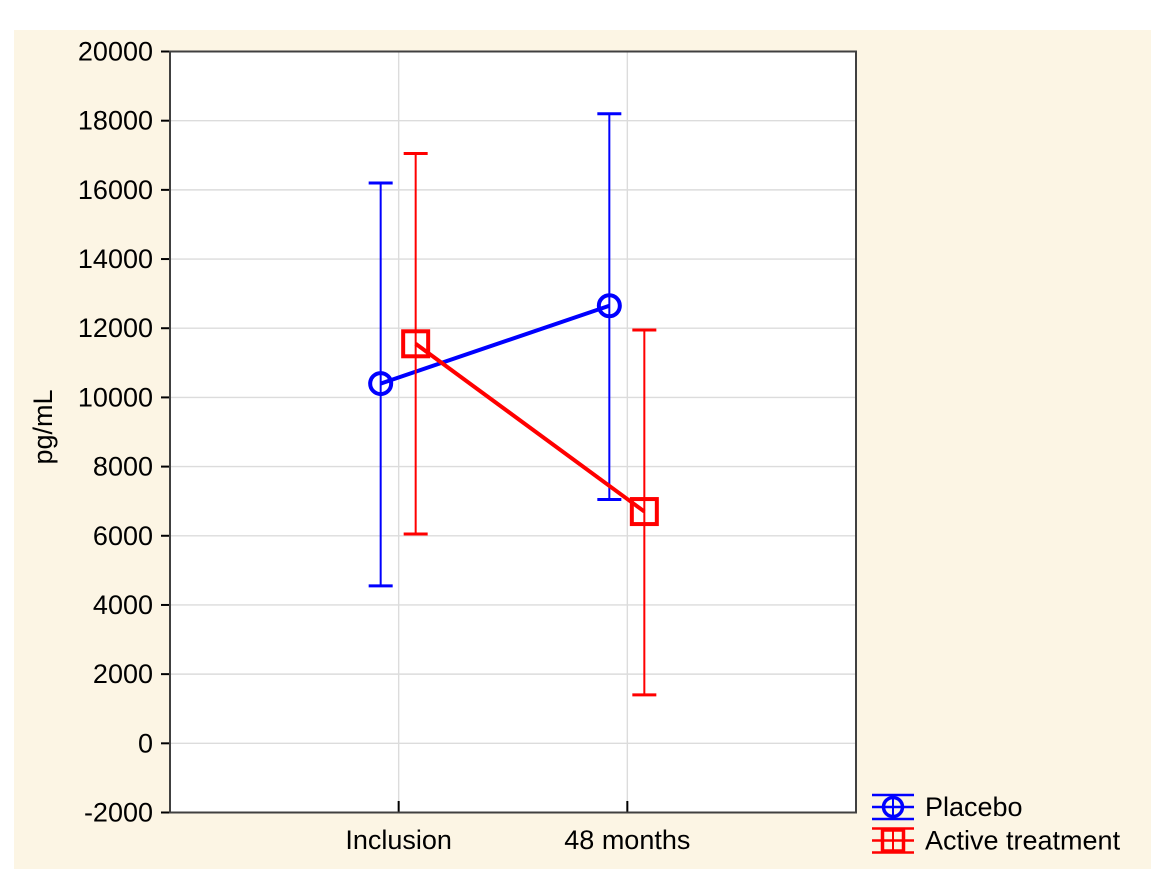 The width and height of the screenshot is (1168, 890). I want to click on y-axis-tick-label: 0, so click(145, 743).